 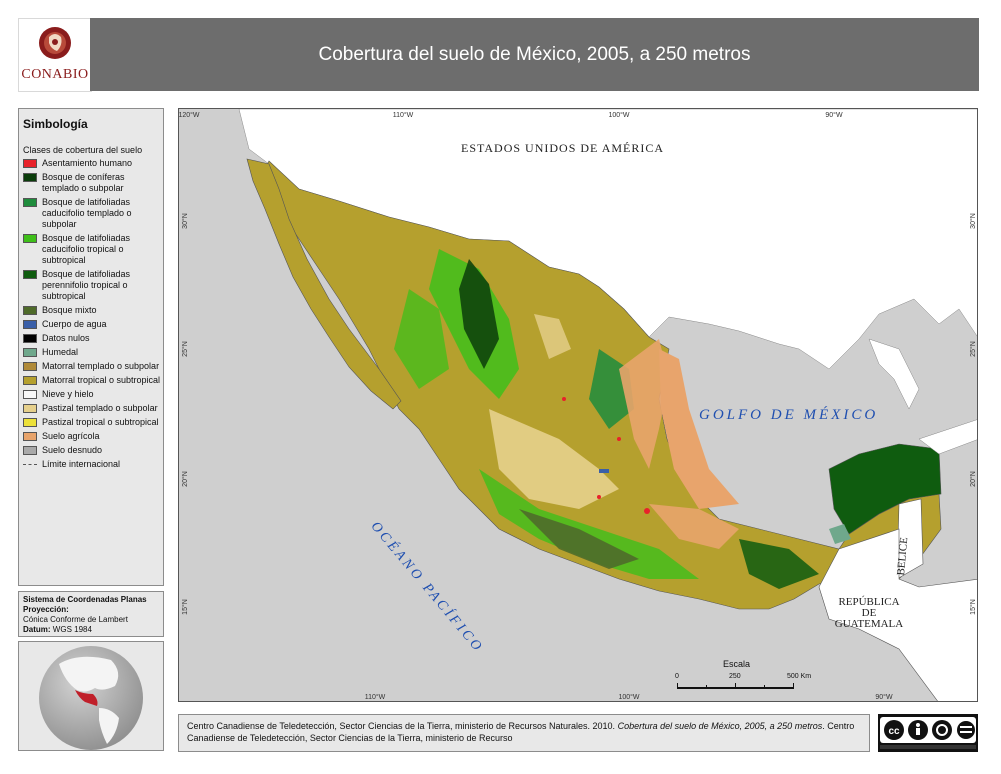 I want to click on scale-title: Escala, so click(x=737, y=664).